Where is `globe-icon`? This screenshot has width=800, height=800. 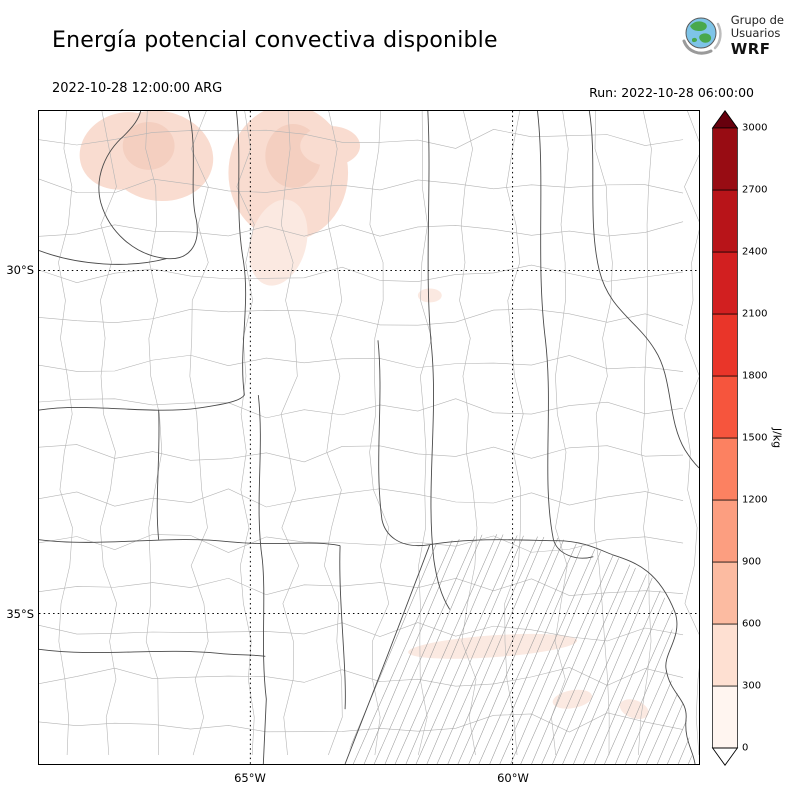 globe-icon is located at coordinates (702, 36).